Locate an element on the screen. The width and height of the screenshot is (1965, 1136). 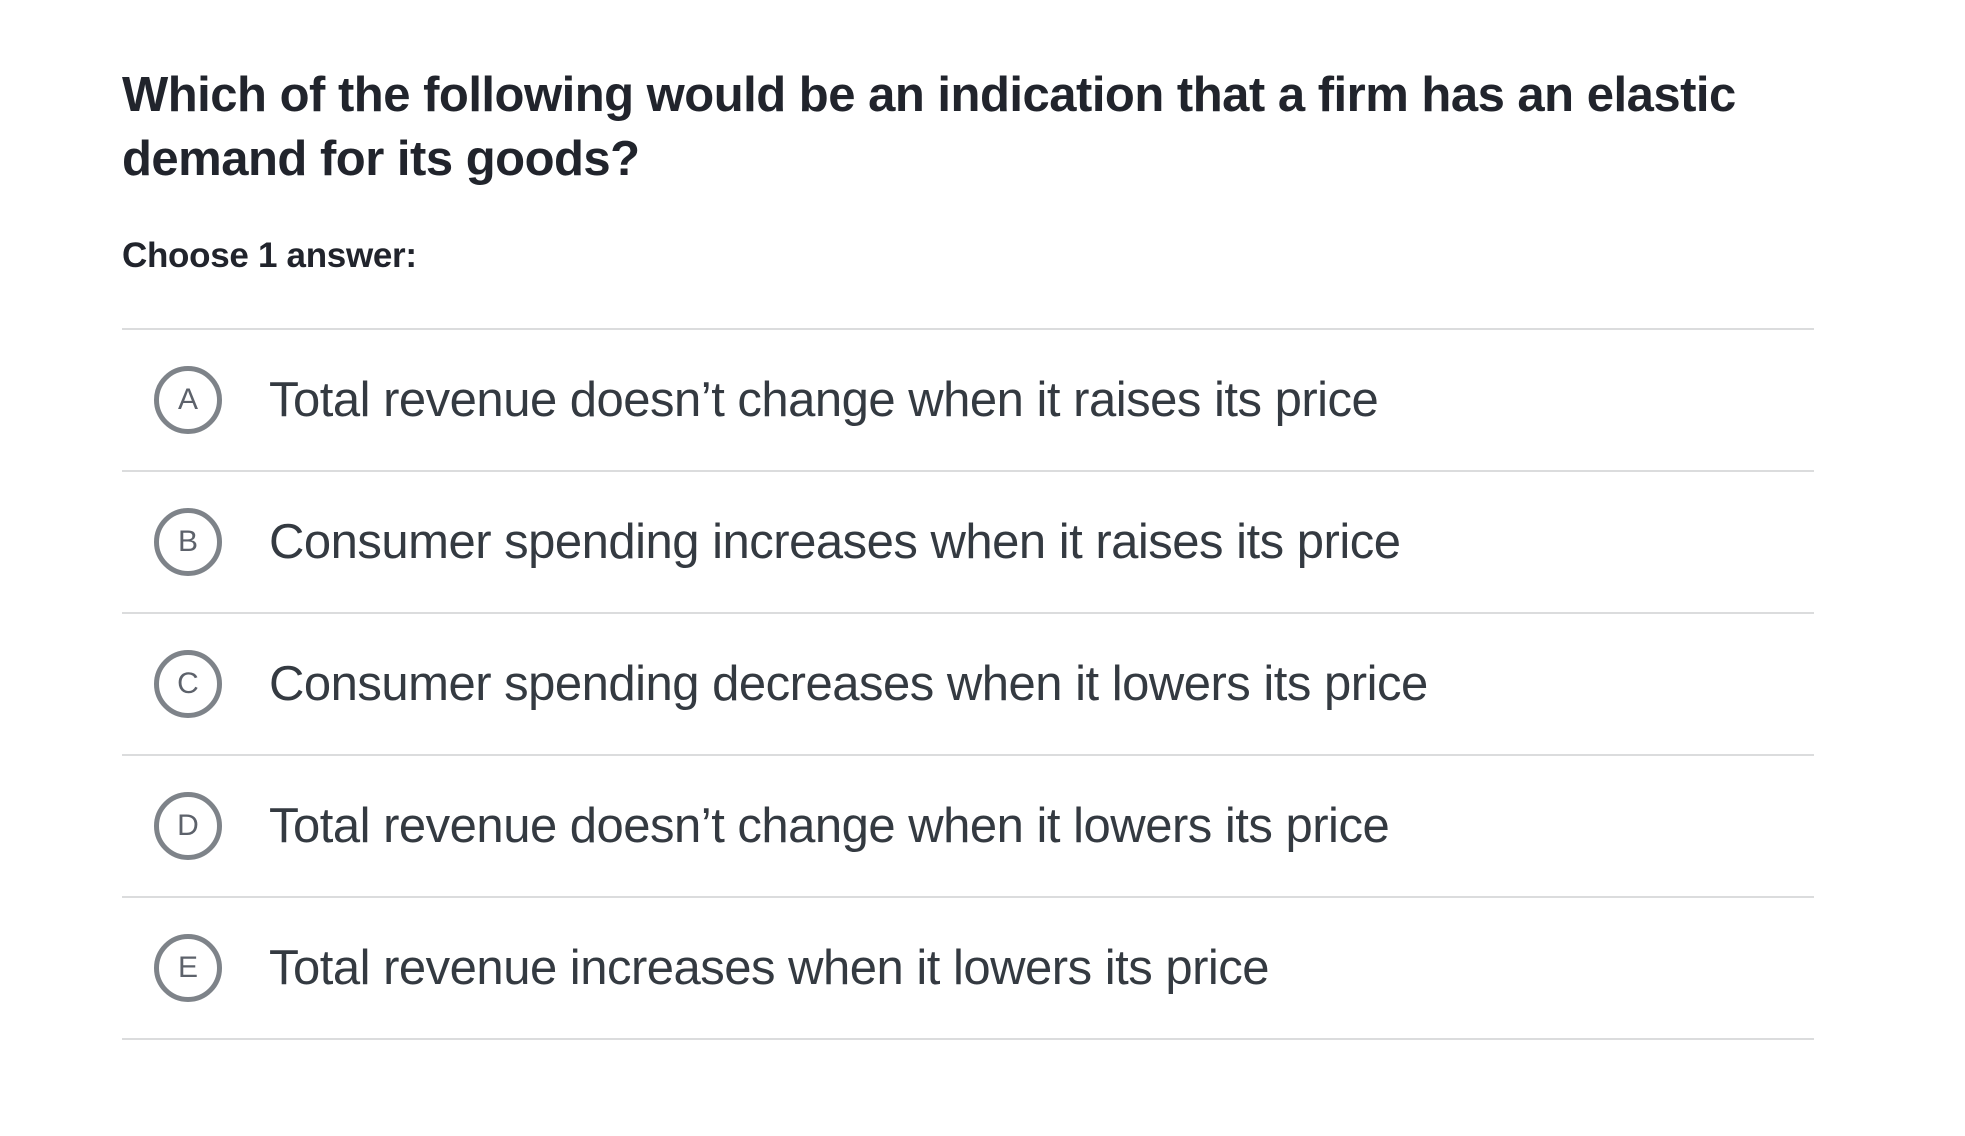
option-c-radio: C is located at coordinates (188, 684).